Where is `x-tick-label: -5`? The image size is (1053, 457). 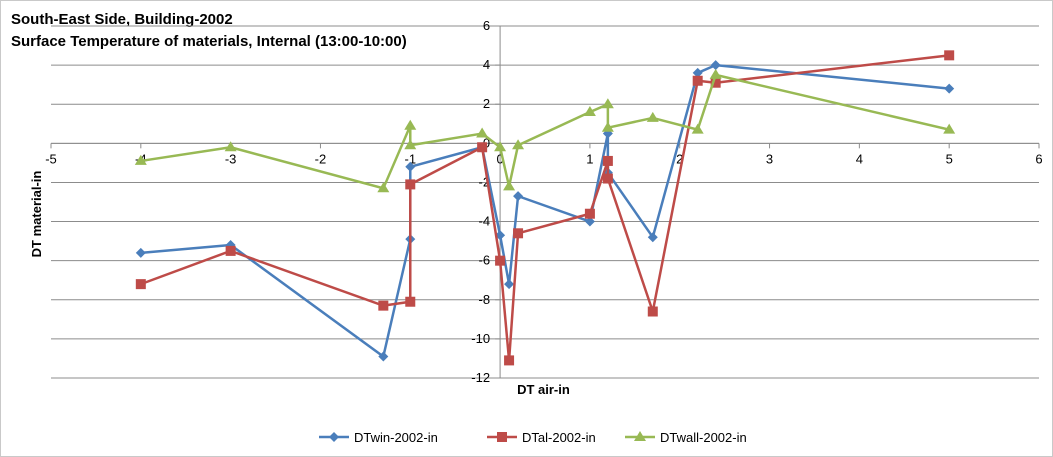
x-tick-label: -5 is located at coordinates (51, 158).